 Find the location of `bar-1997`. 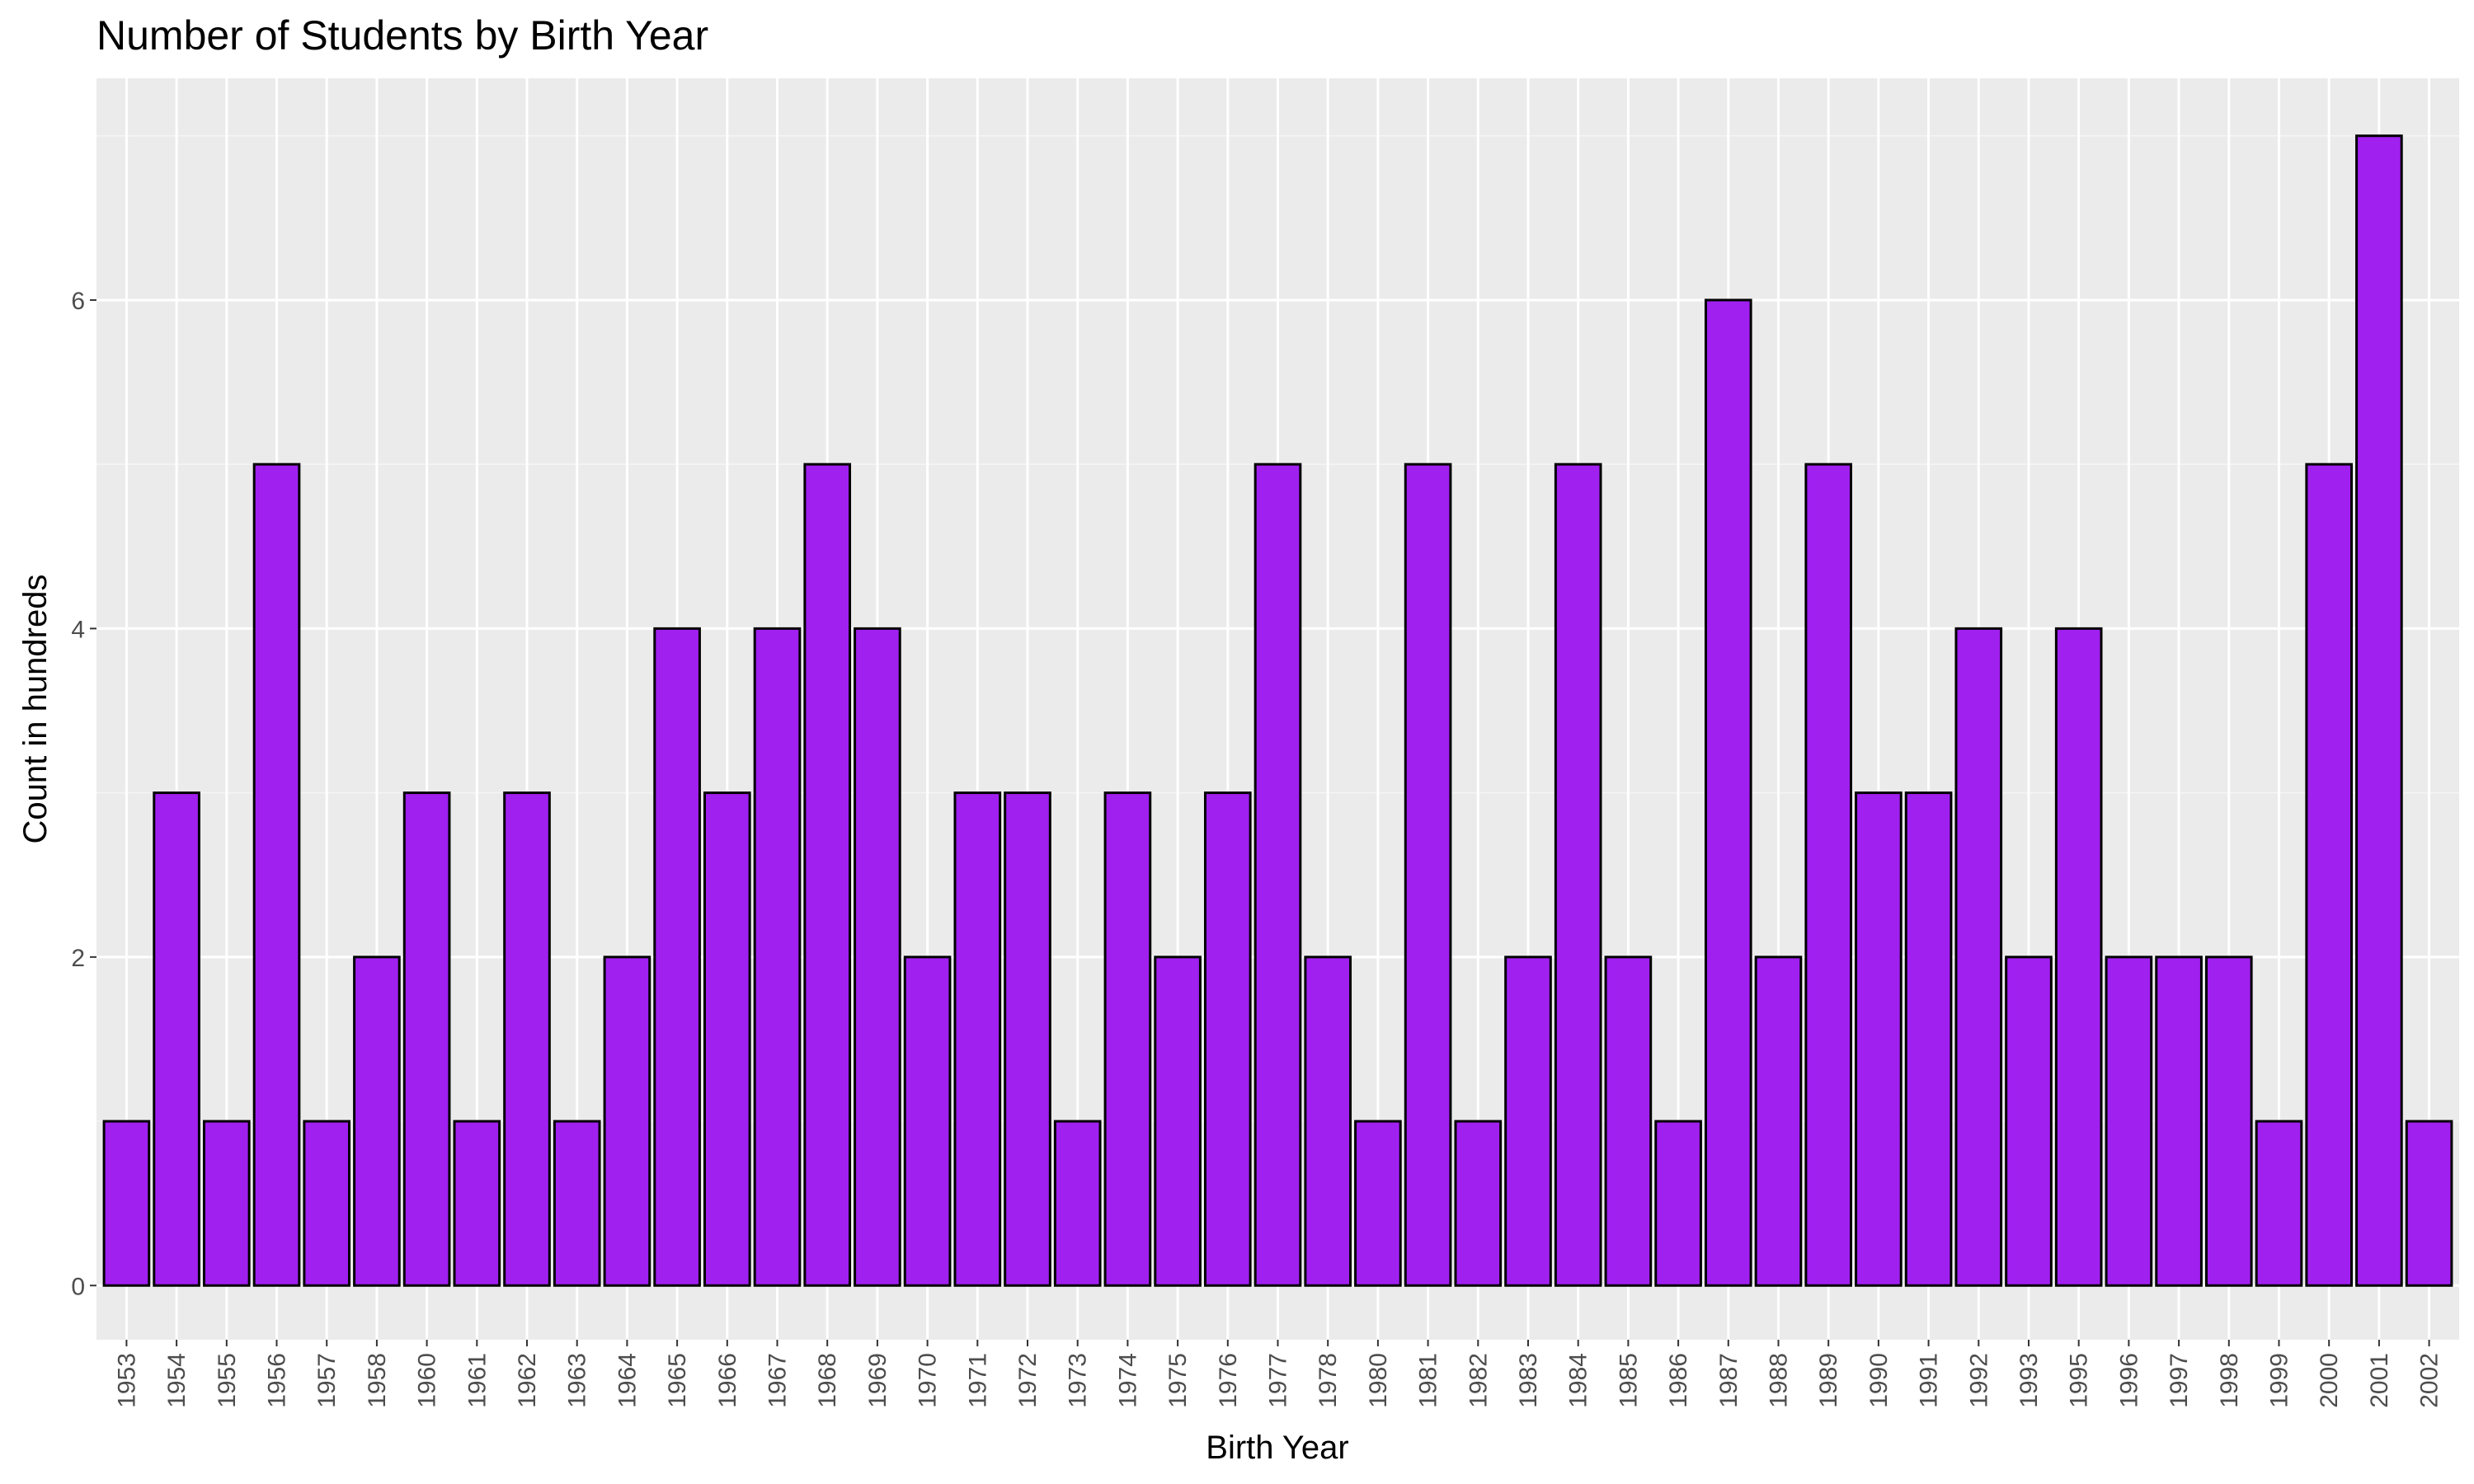

bar-1997 is located at coordinates (2179, 1121).